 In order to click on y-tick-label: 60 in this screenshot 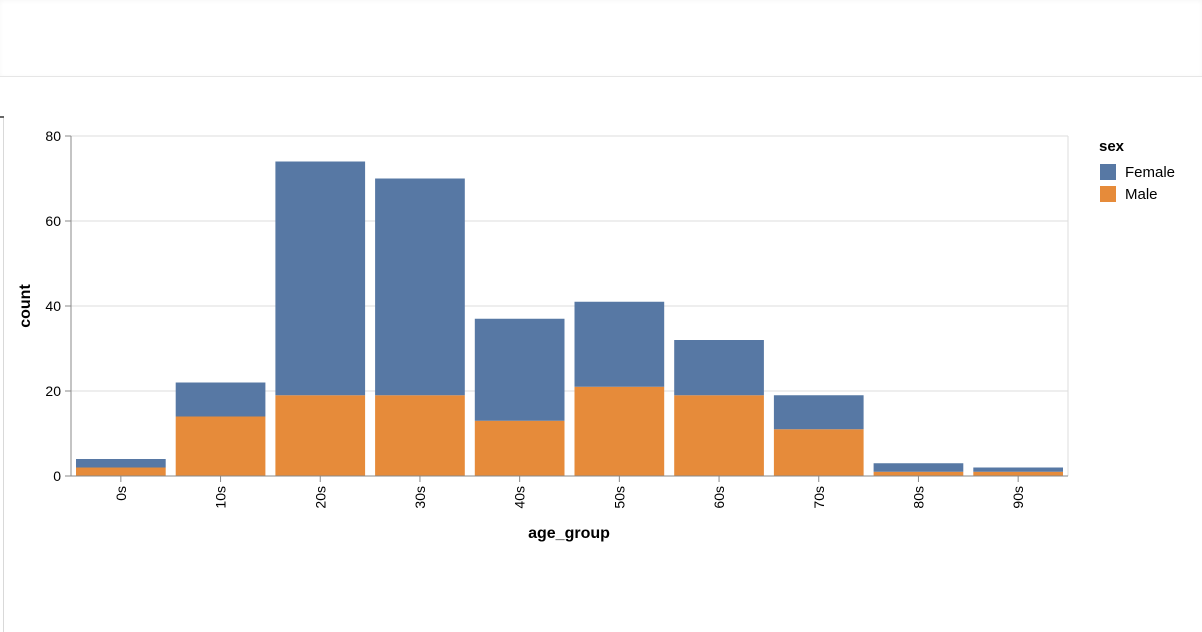, I will do `click(53, 221)`.